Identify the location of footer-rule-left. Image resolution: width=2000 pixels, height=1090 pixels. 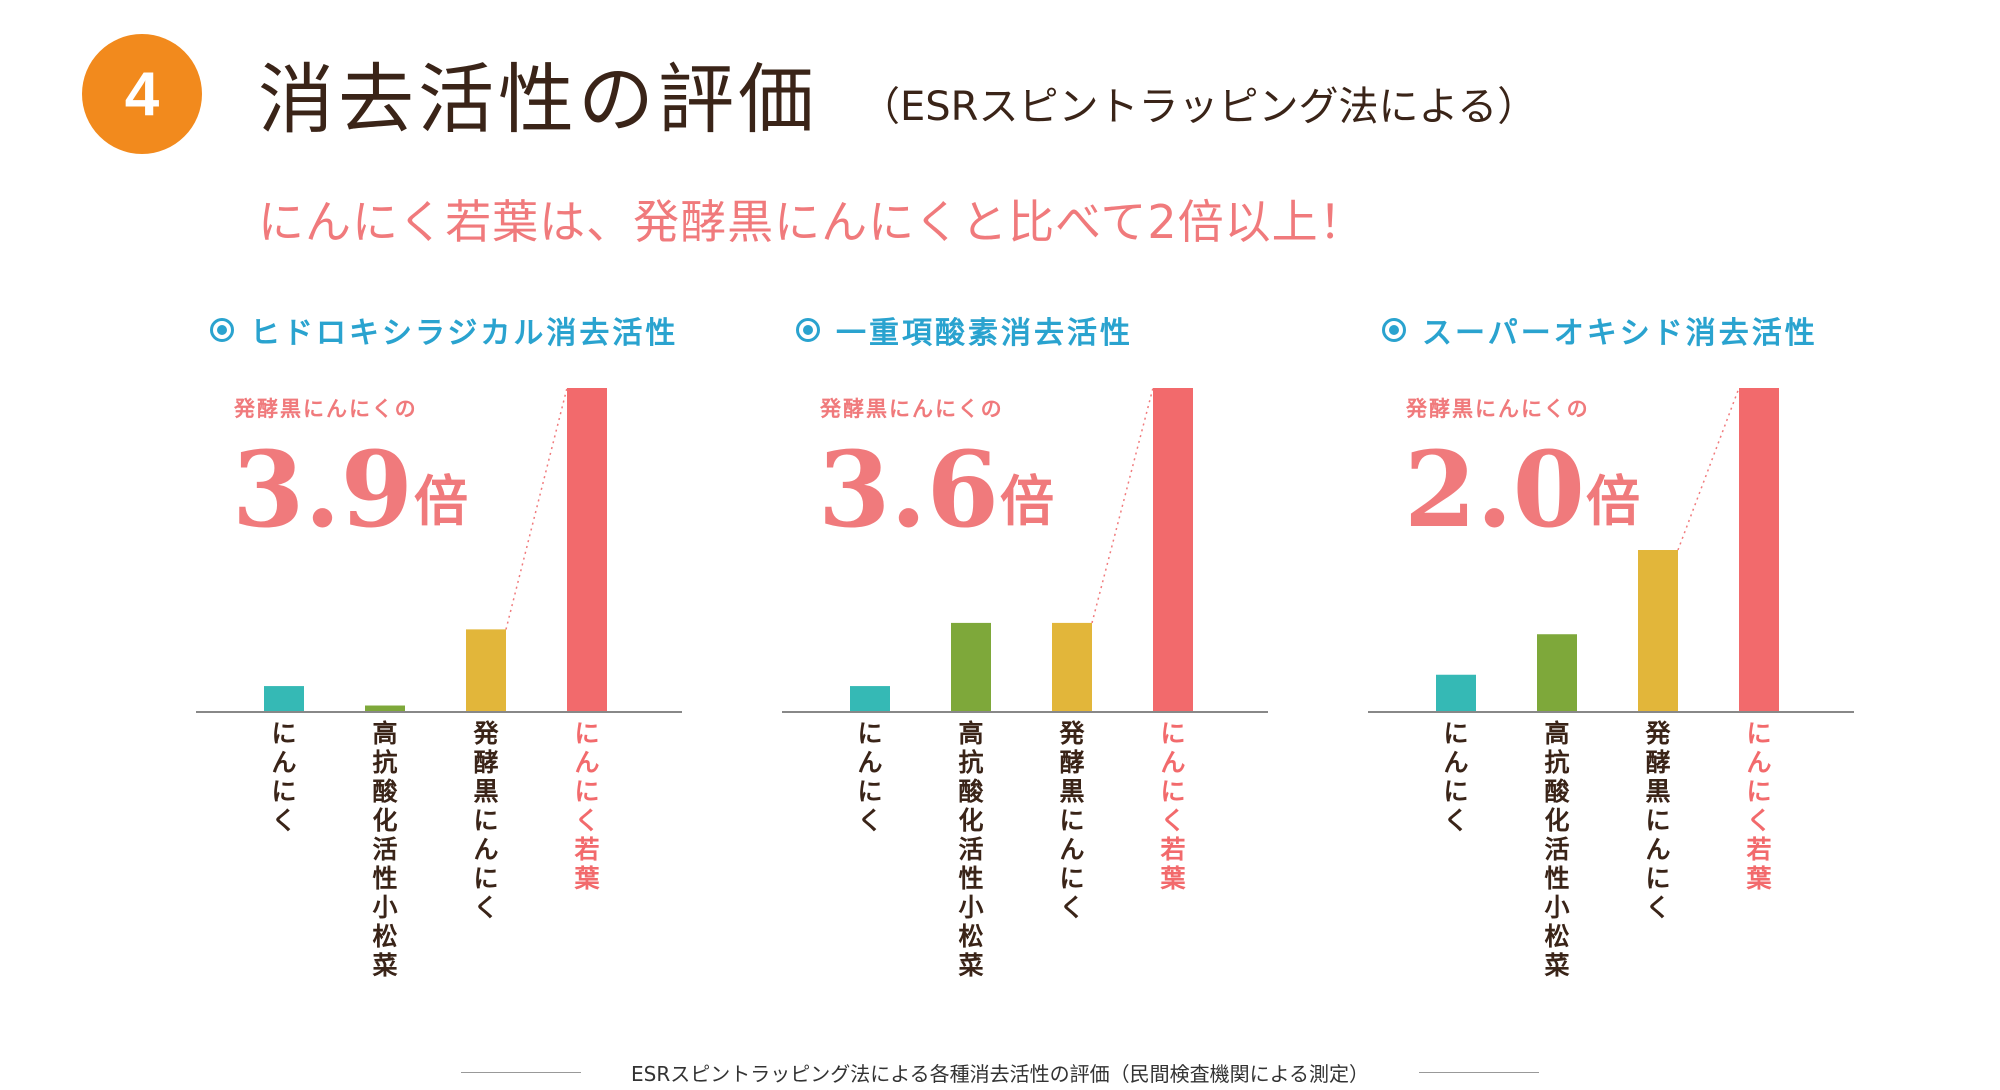
(520, 1072).